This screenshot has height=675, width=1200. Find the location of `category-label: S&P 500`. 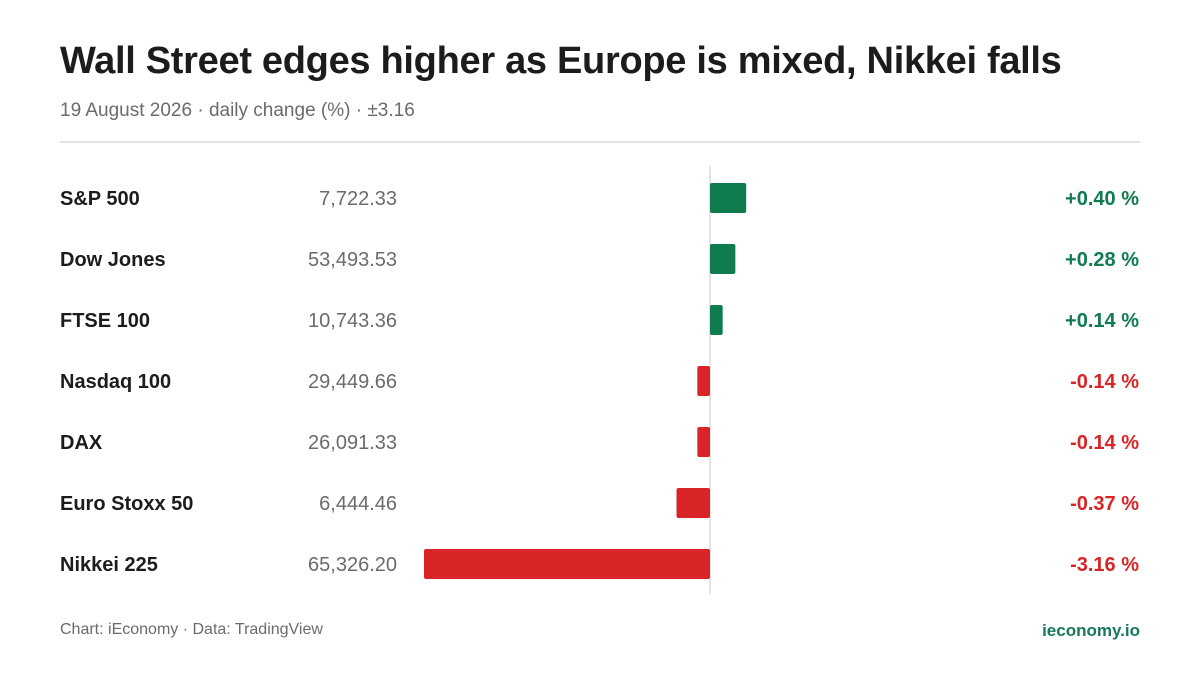

category-label: S&P 500 is located at coordinates (100, 199).